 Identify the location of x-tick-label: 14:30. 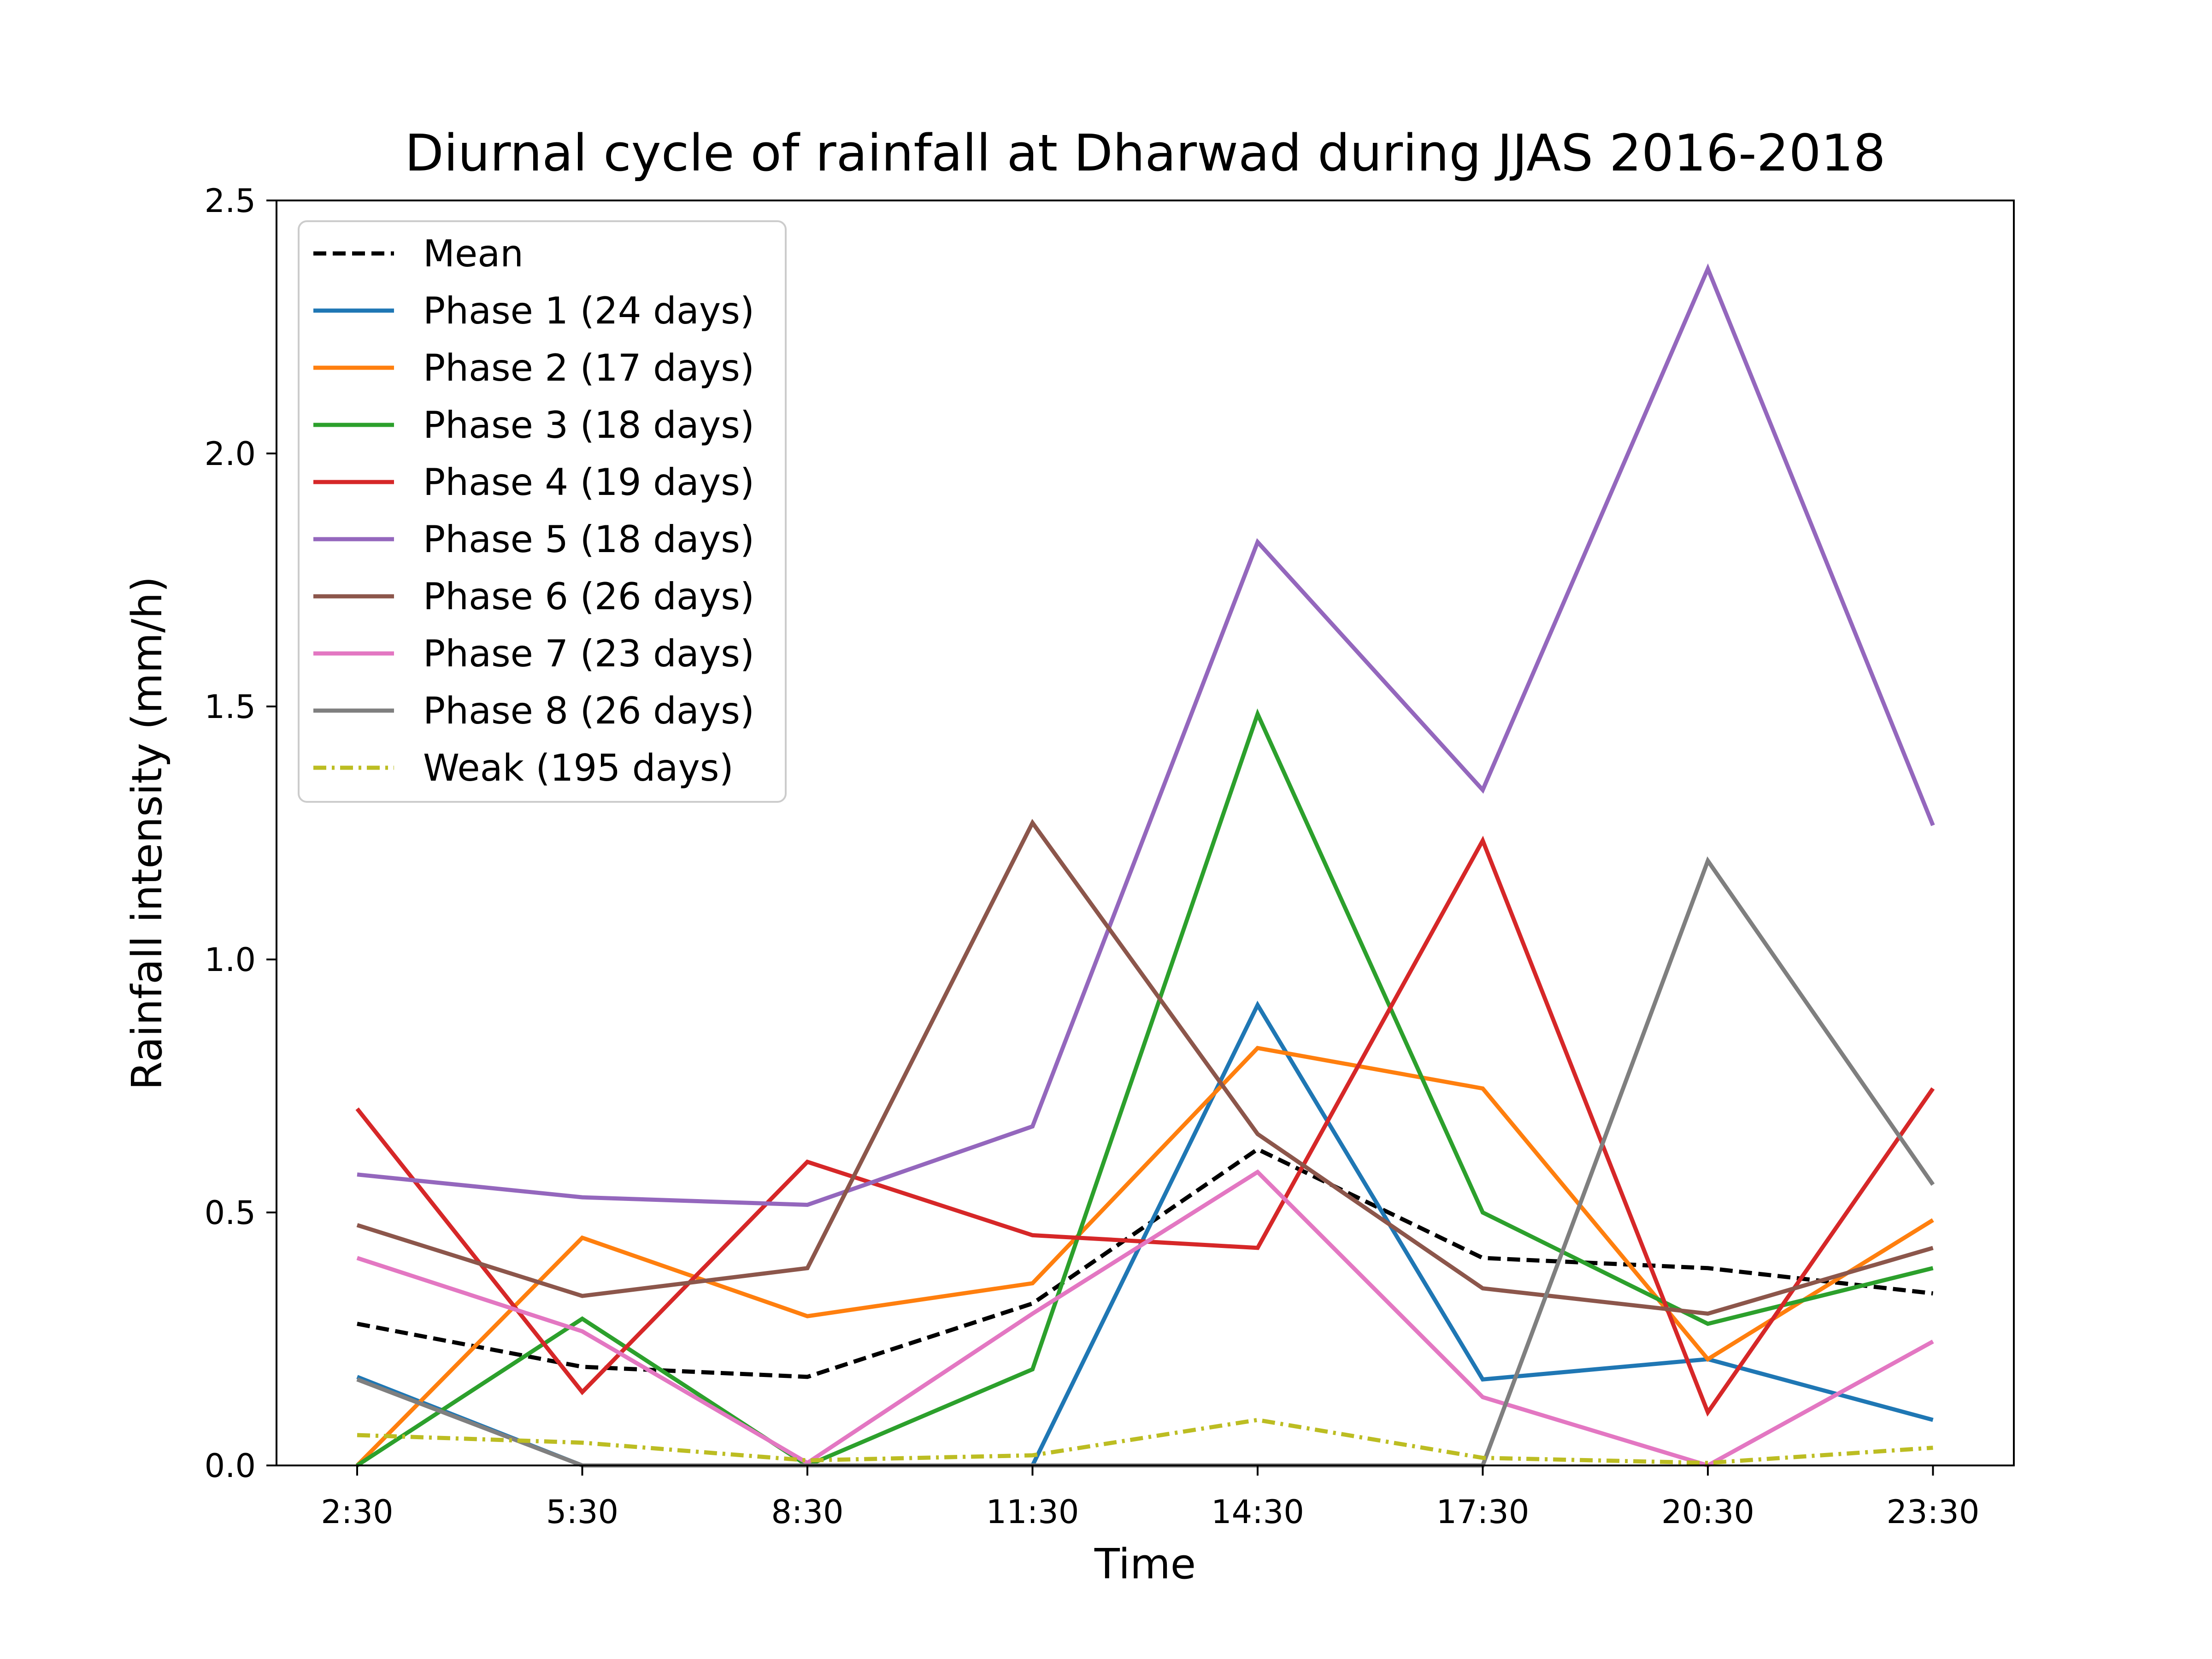
(1257, 1512).